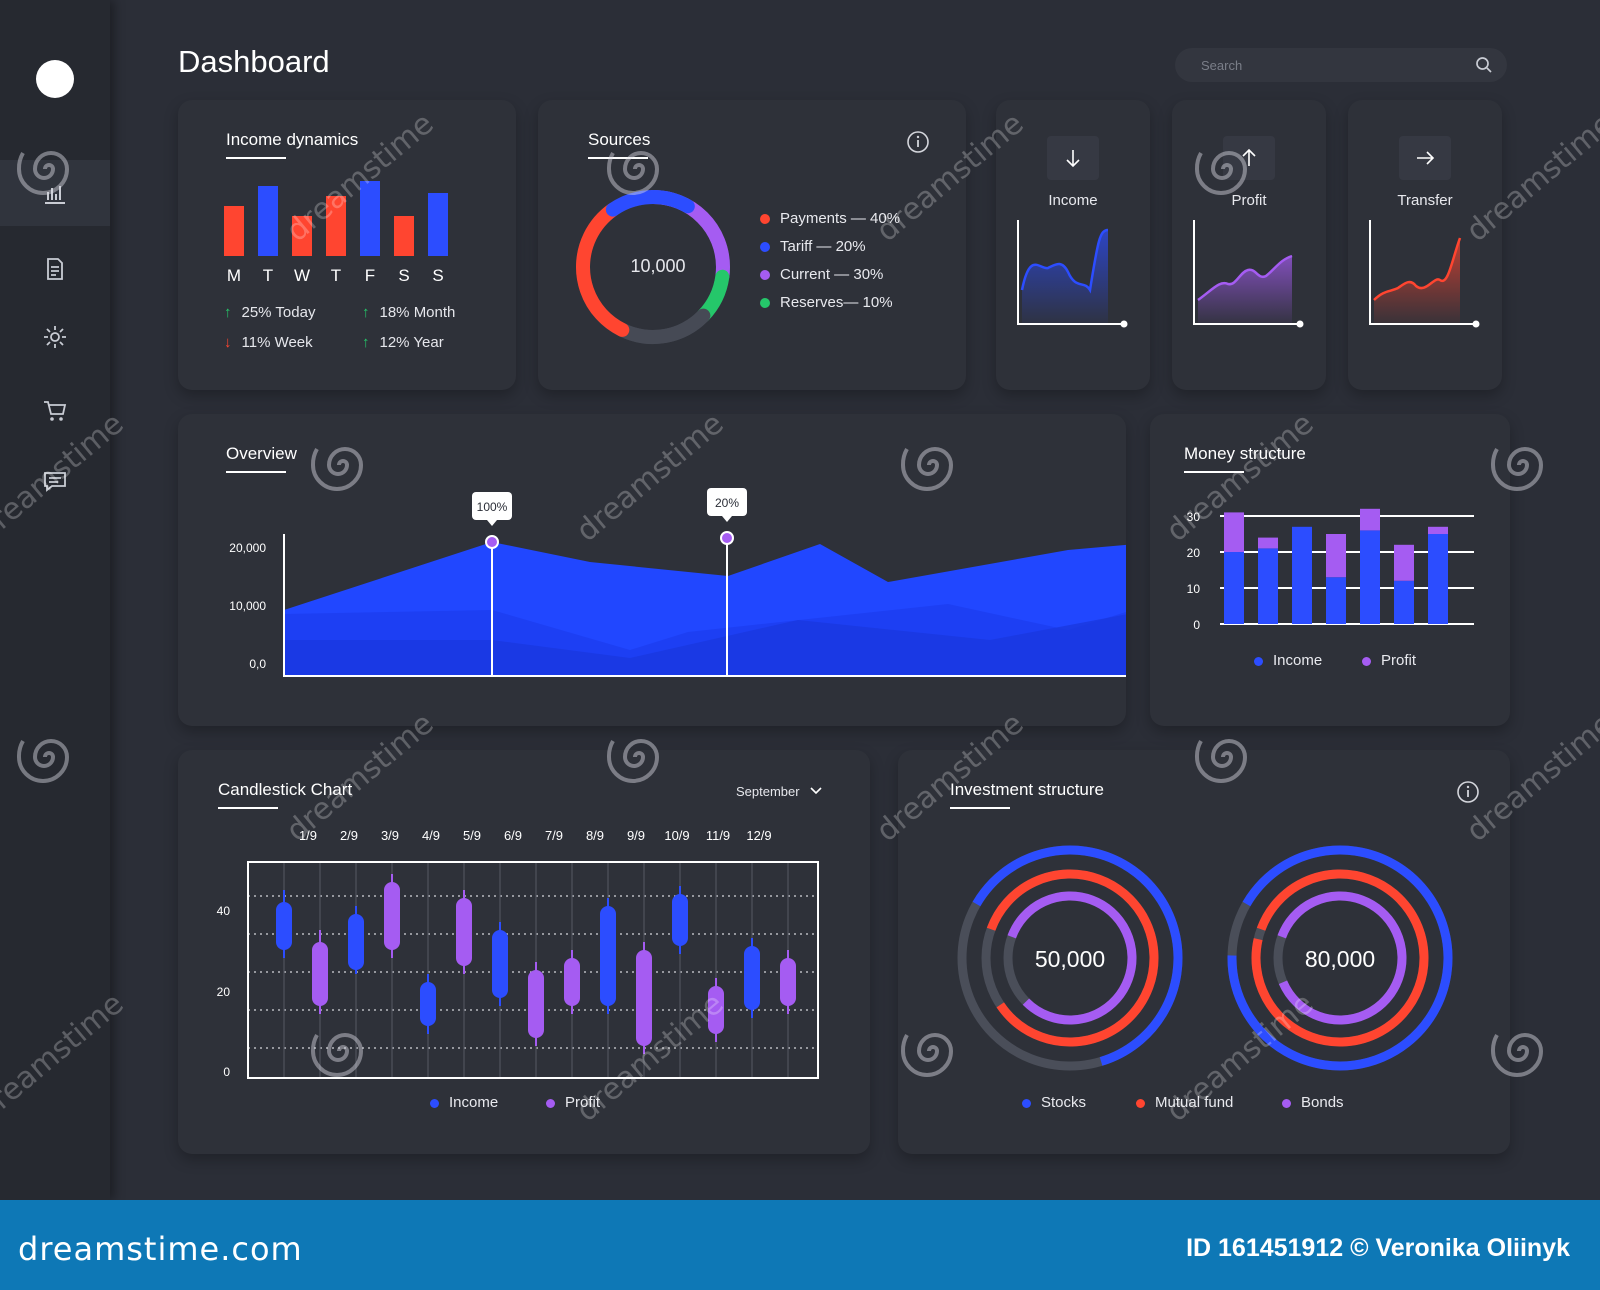 This screenshot has height=1290, width=1600. Describe the element at coordinates (813, 246) in the screenshot. I see `legend-item: Tariff — 20%` at that location.